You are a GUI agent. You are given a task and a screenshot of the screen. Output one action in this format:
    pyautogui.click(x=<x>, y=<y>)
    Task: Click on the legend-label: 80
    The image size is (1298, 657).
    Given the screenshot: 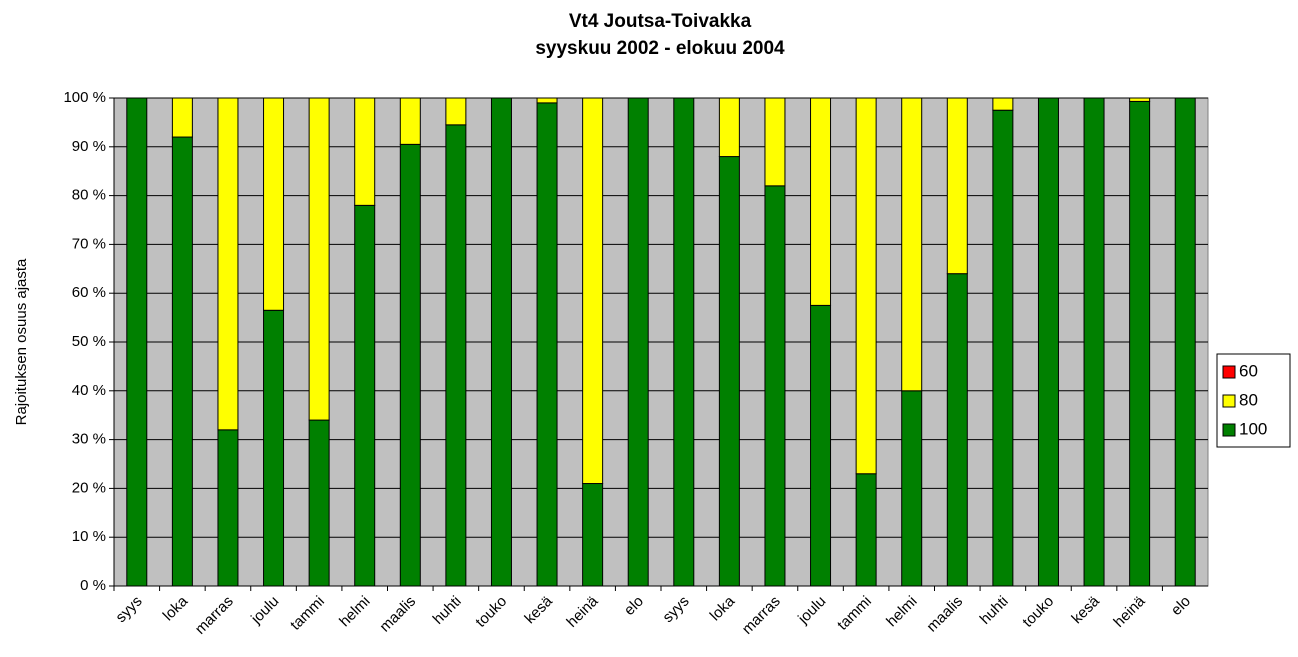 What is the action you would take?
    pyautogui.click(x=1248, y=399)
    